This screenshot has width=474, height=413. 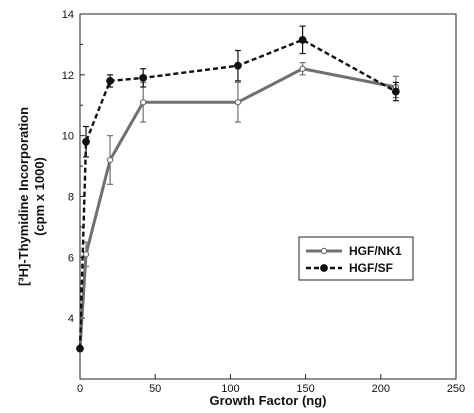 I want to click on y-tick-label: 14, so click(x=68, y=15).